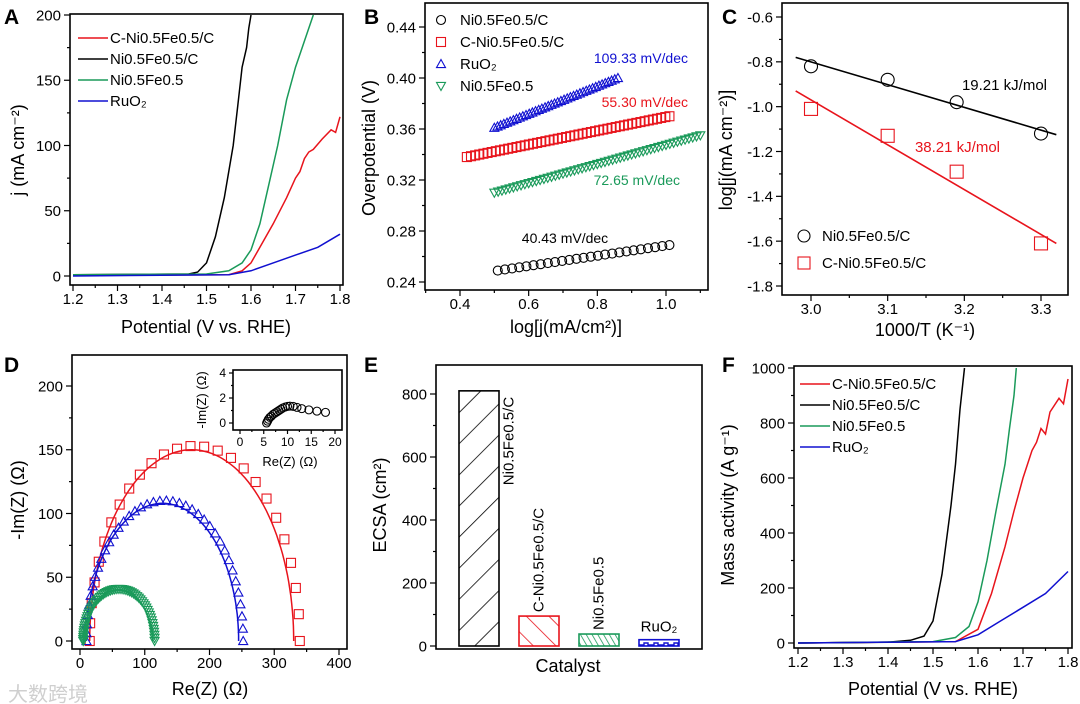  I want to click on c-x-tick-label: 3.0, so click(811, 309).